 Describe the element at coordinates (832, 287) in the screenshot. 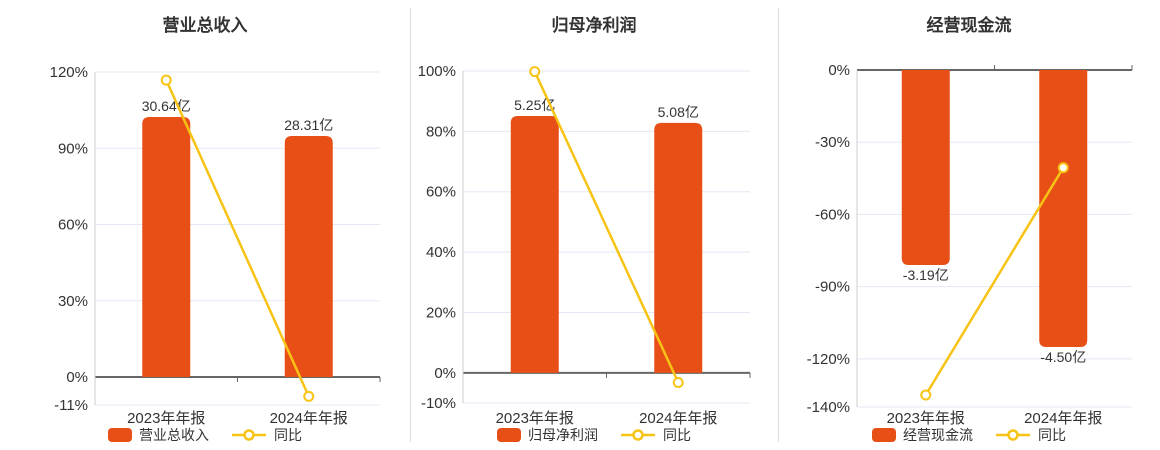

I see `y-tick-label: -90%` at that location.